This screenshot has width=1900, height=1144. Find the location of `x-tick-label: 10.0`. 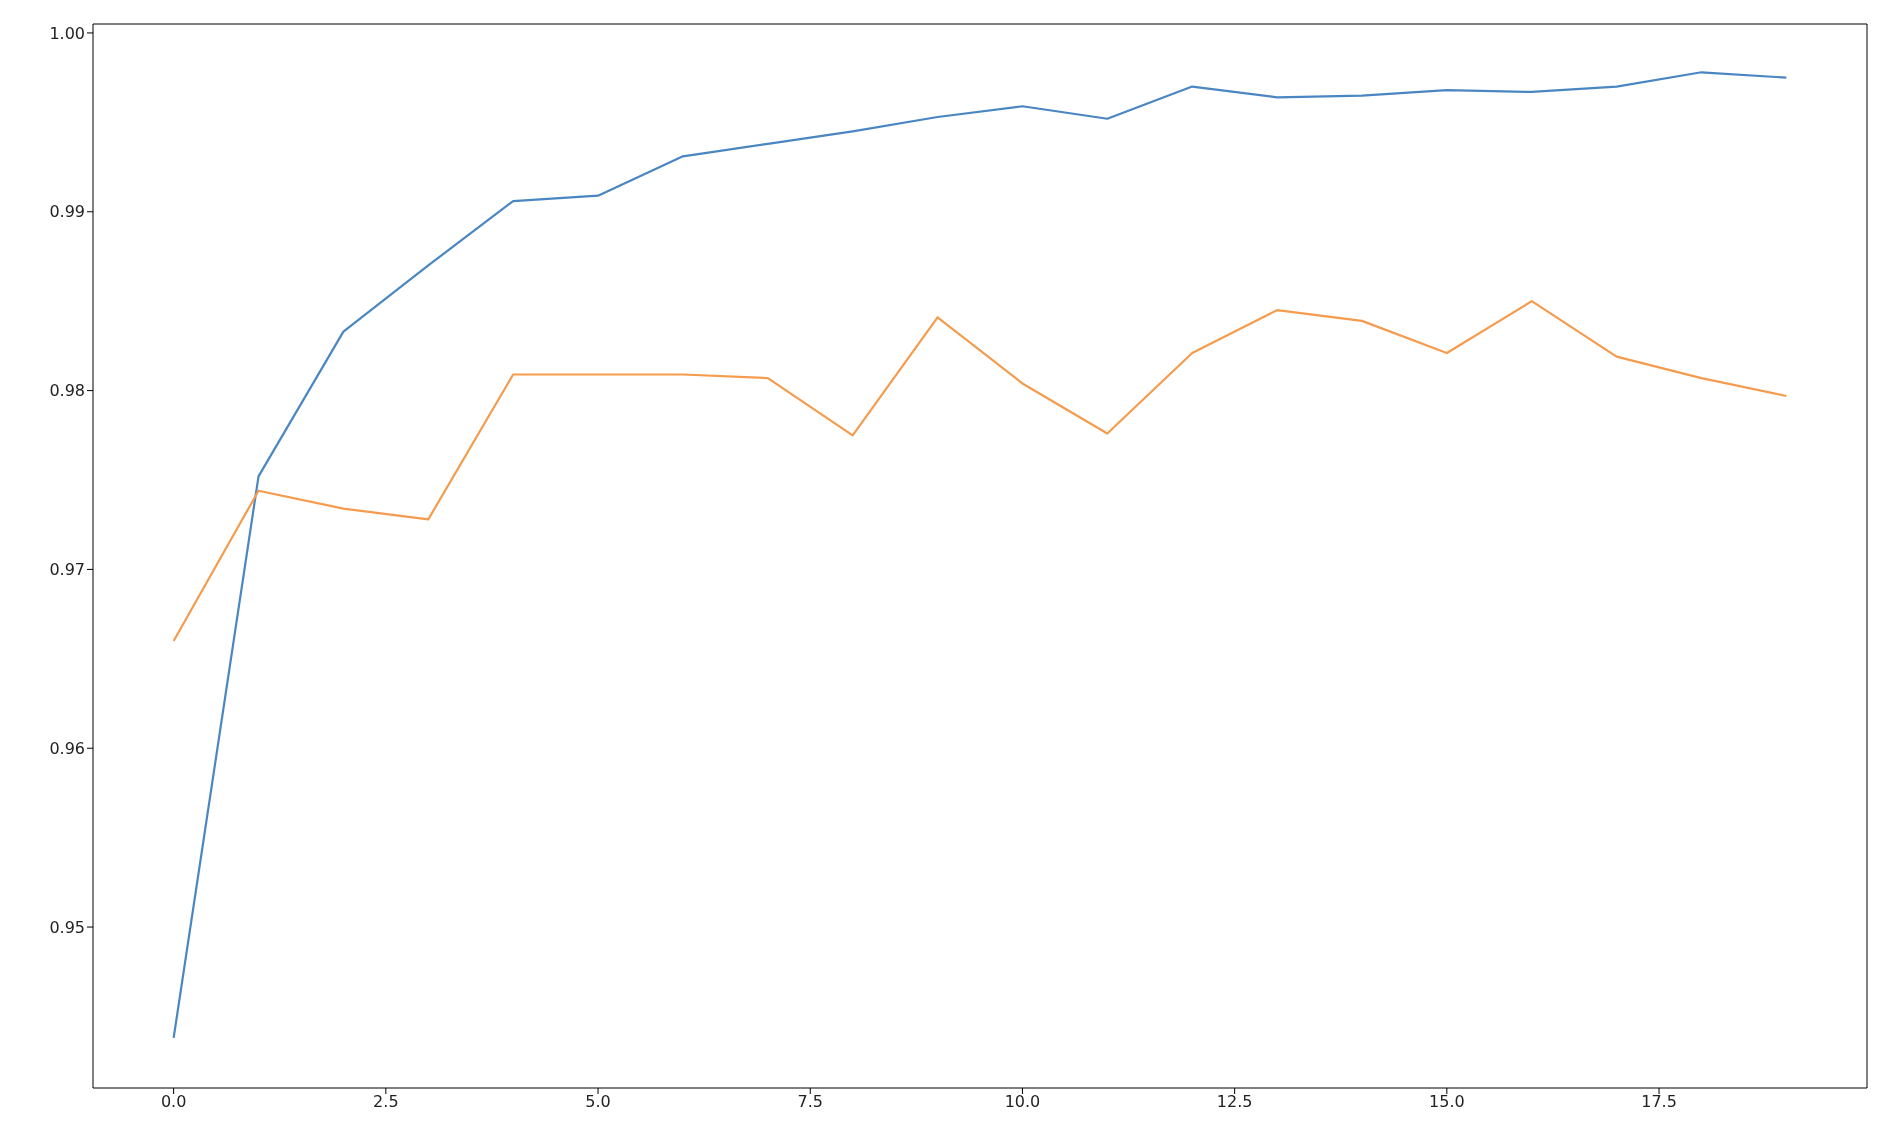

x-tick-label: 10.0 is located at coordinates (1022, 1102).